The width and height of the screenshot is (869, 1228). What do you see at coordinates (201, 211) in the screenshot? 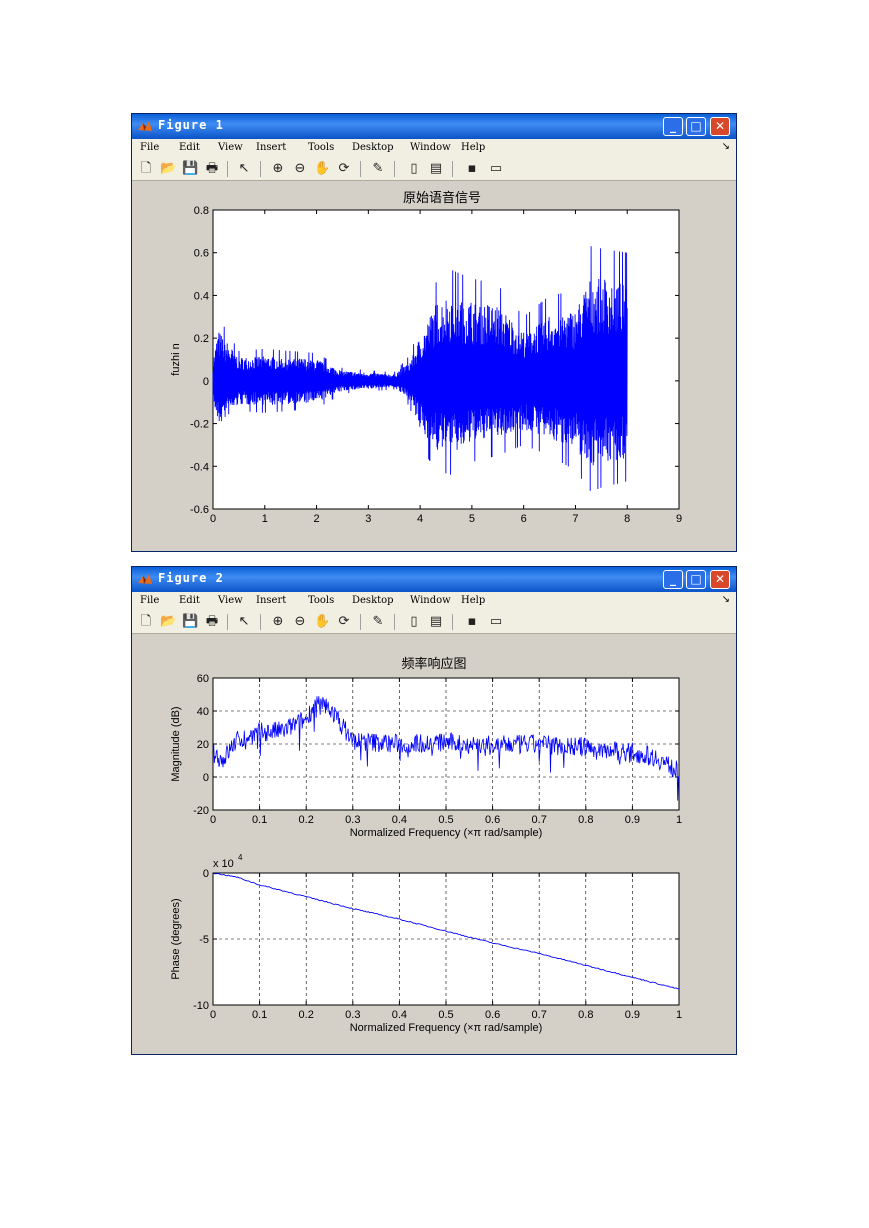
I see `y-tick-label: 0.8` at bounding box center [201, 211].